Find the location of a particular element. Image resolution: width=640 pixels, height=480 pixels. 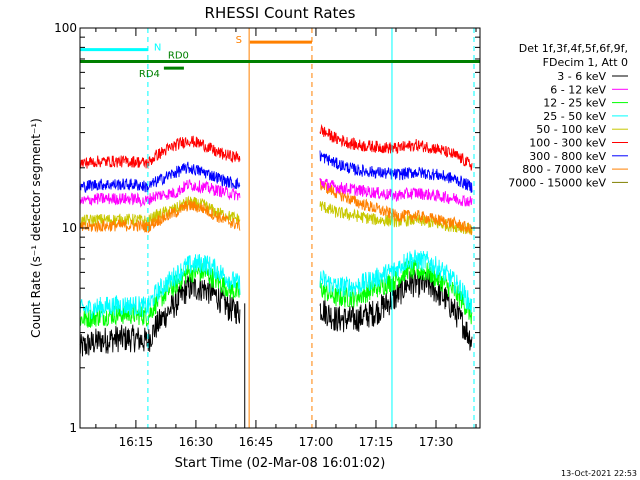

legend-label: 300 - 800 keV is located at coordinates (567, 156).